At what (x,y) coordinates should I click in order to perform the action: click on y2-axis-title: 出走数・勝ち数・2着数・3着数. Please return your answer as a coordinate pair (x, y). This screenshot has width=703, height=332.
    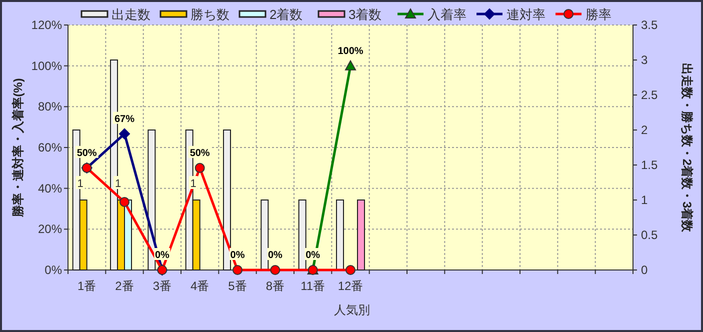
    Looking at the image, I should click on (687, 148).